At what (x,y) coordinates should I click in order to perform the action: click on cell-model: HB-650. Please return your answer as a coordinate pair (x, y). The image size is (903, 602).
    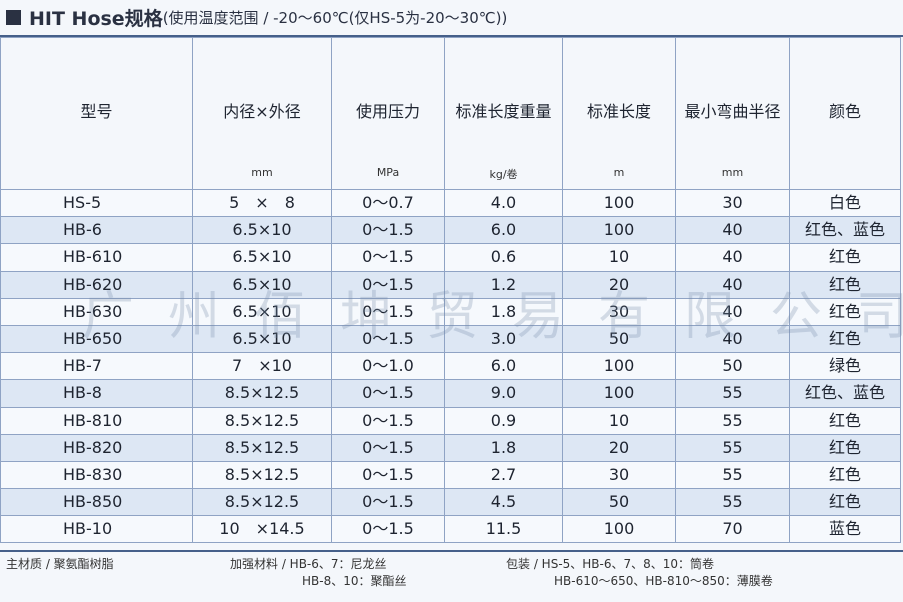
    Looking at the image, I should click on (96, 339).